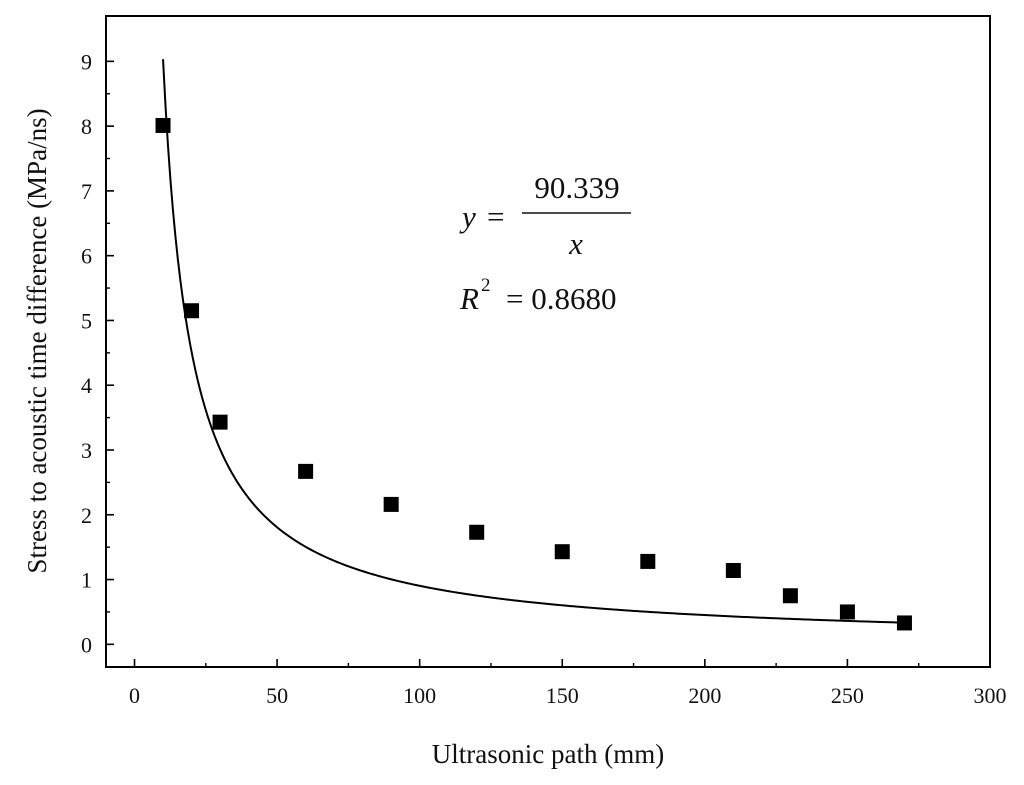 The image size is (1024, 785). What do you see at coordinates (86, 515) in the screenshot?
I see `y-tick-label: 2` at bounding box center [86, 515].